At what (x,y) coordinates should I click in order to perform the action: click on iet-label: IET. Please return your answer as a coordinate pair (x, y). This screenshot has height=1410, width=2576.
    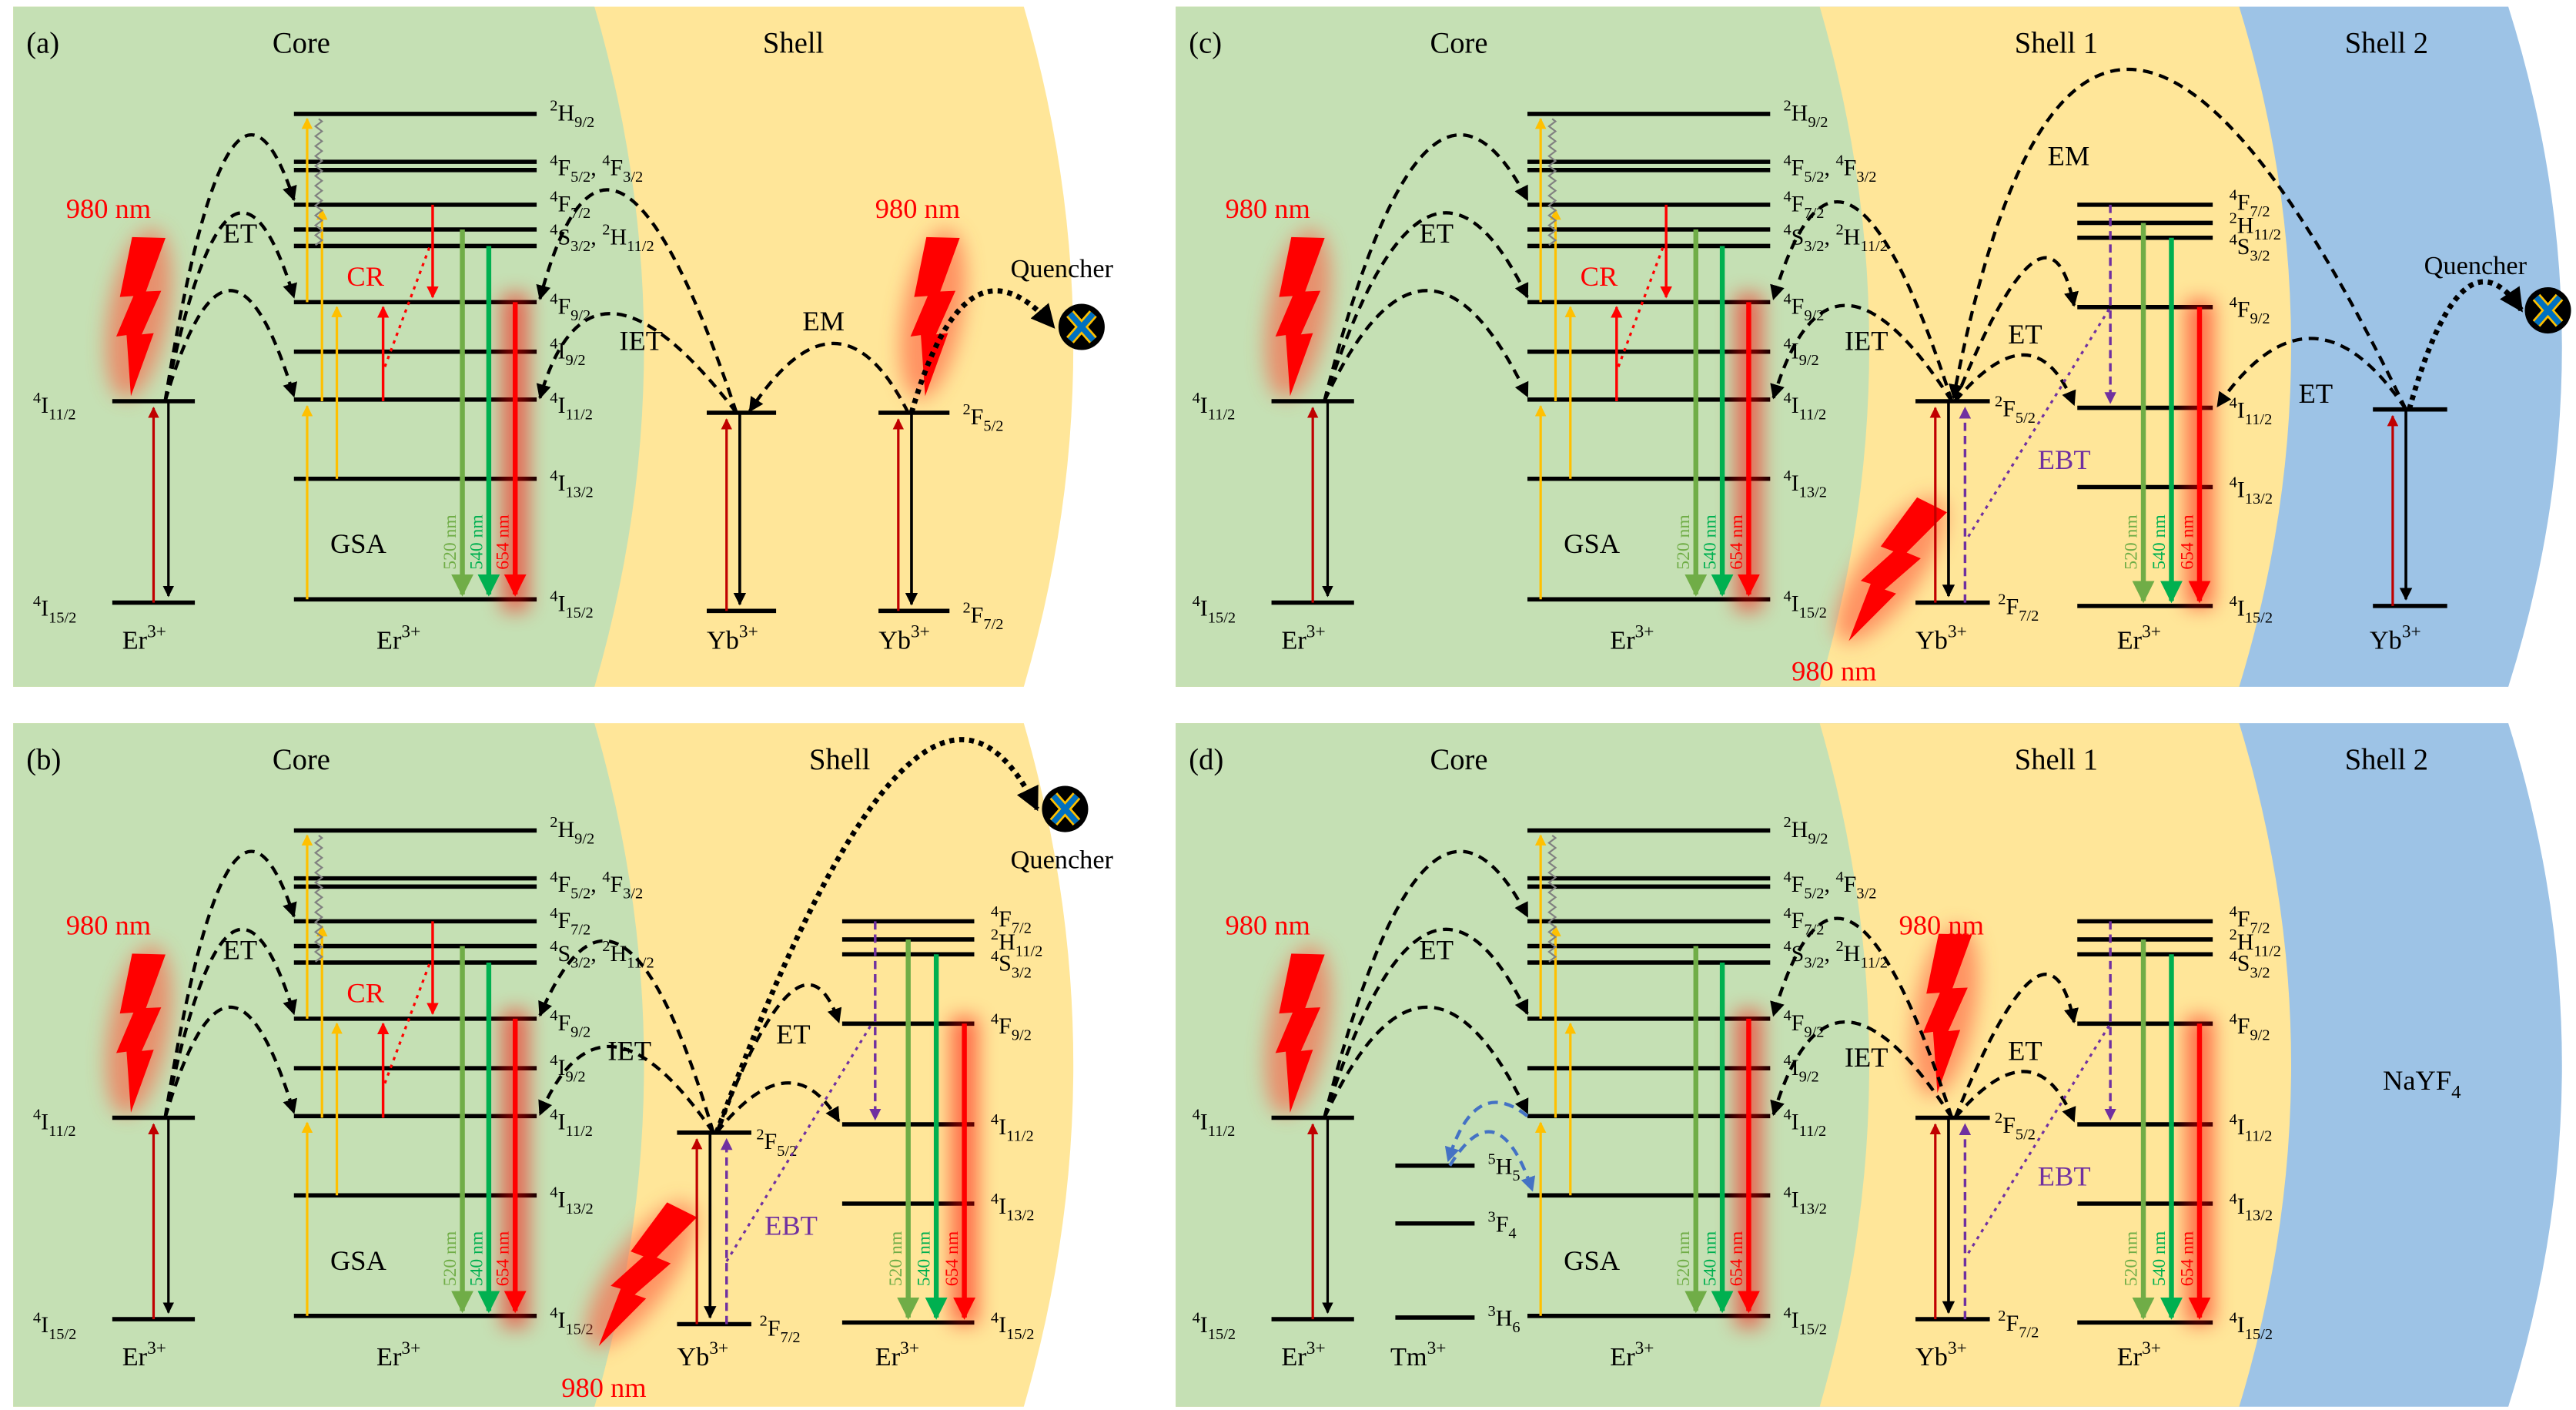
    Looking at the image, I should click on (629, 1050).